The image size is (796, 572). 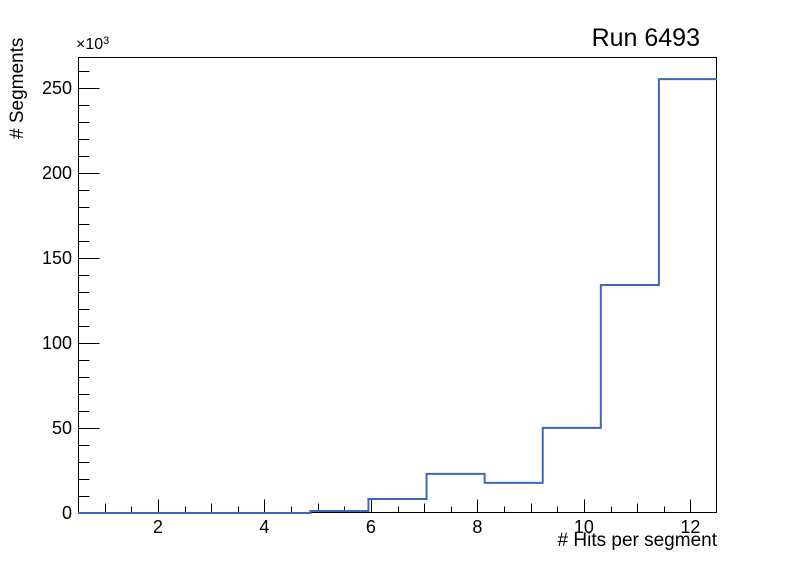 I want to click on y-tick-label-0: 0, so click(x=66, y=513).